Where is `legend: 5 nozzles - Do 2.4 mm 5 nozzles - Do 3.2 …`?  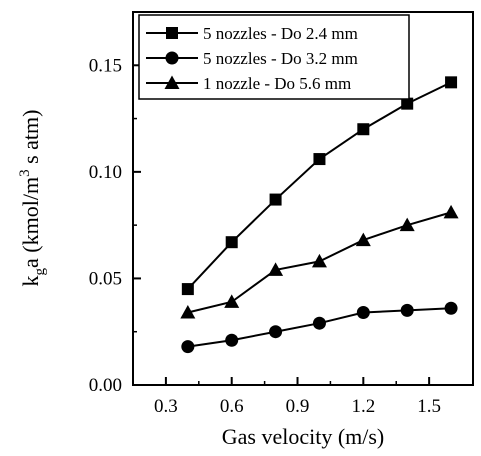 legend: 5 nozzles - Do 2.4 mm 5 nozzles - Do 3.2 … is located at coordinates (274, 57).